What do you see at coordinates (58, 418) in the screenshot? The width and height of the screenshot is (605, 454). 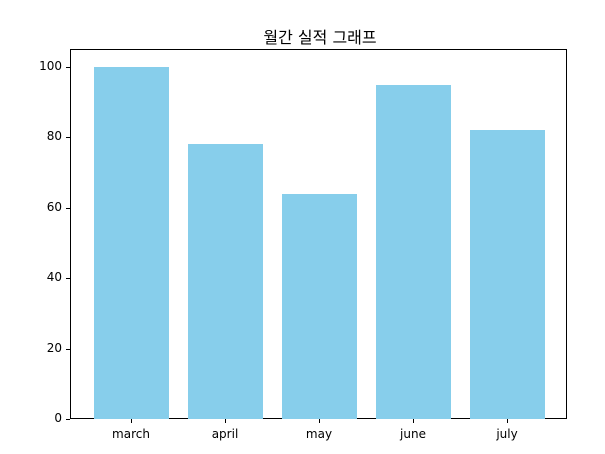 I see `y-tick-label: 0` at bounding box center [58, 418].